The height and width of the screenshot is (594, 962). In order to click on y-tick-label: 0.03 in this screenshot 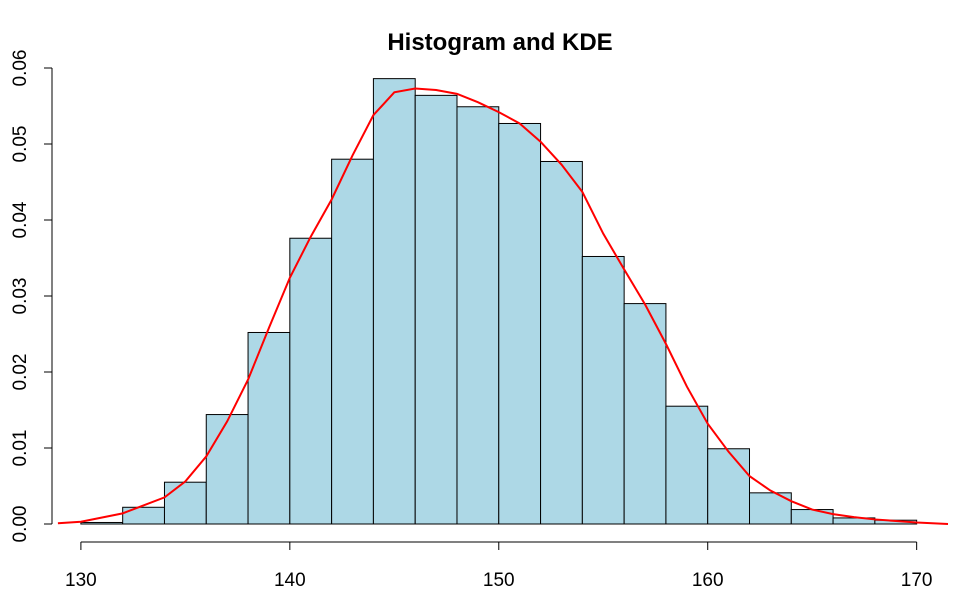, I will do `click(20, 296)`.